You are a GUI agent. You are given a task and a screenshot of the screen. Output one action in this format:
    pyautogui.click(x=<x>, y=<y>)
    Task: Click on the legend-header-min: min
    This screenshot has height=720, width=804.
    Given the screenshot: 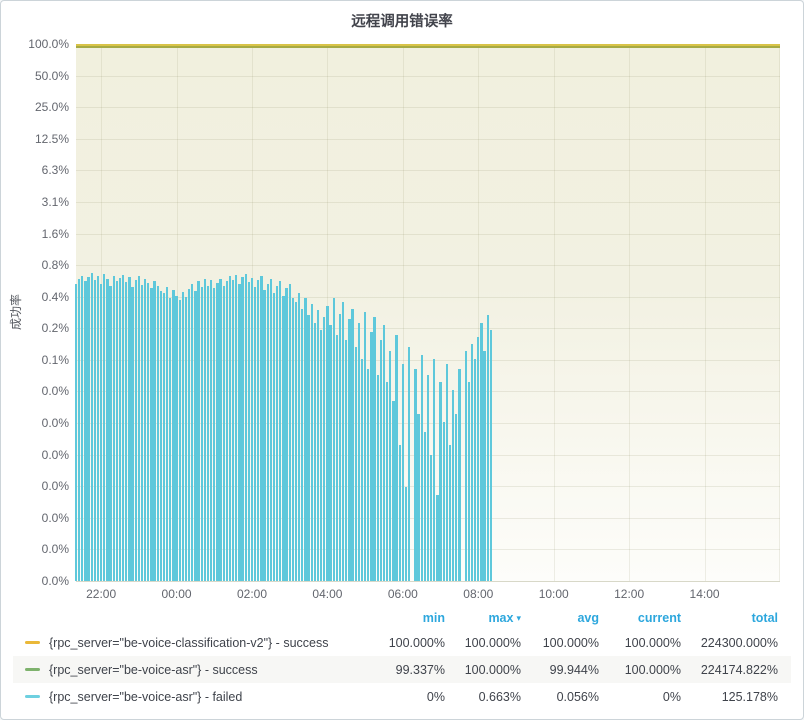 What is the action you would take?
    pyautogui.click(x=433, y=618)
    